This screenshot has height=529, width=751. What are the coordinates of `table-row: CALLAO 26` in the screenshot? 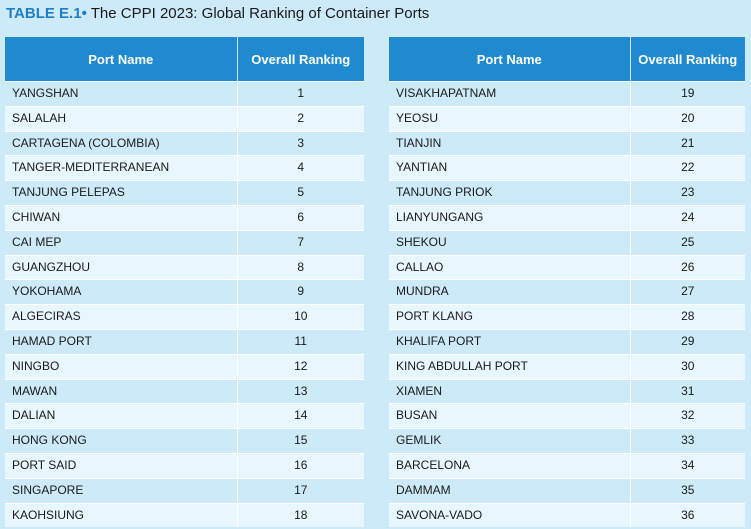 It's located at (567, 267).